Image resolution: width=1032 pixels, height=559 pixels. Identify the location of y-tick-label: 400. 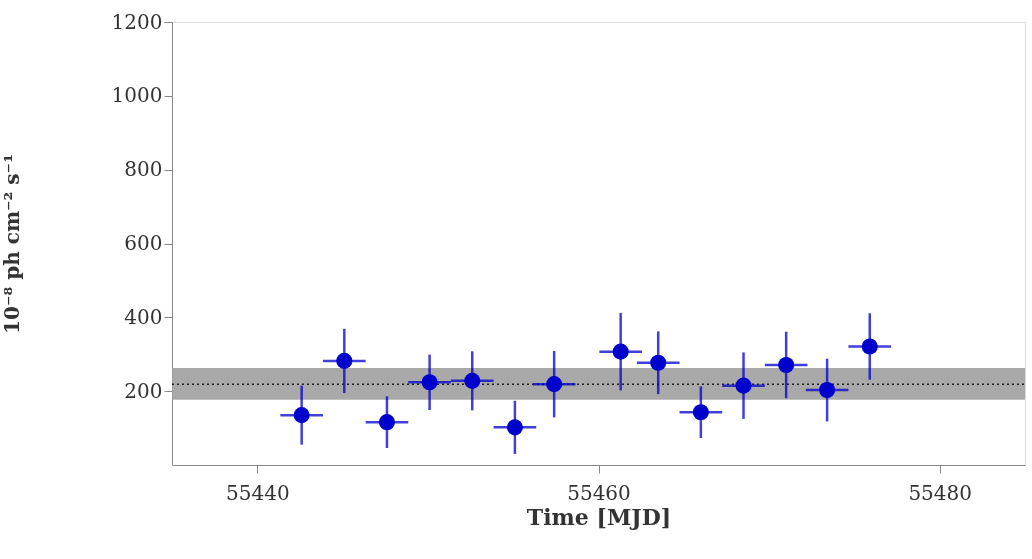
(143, 316).